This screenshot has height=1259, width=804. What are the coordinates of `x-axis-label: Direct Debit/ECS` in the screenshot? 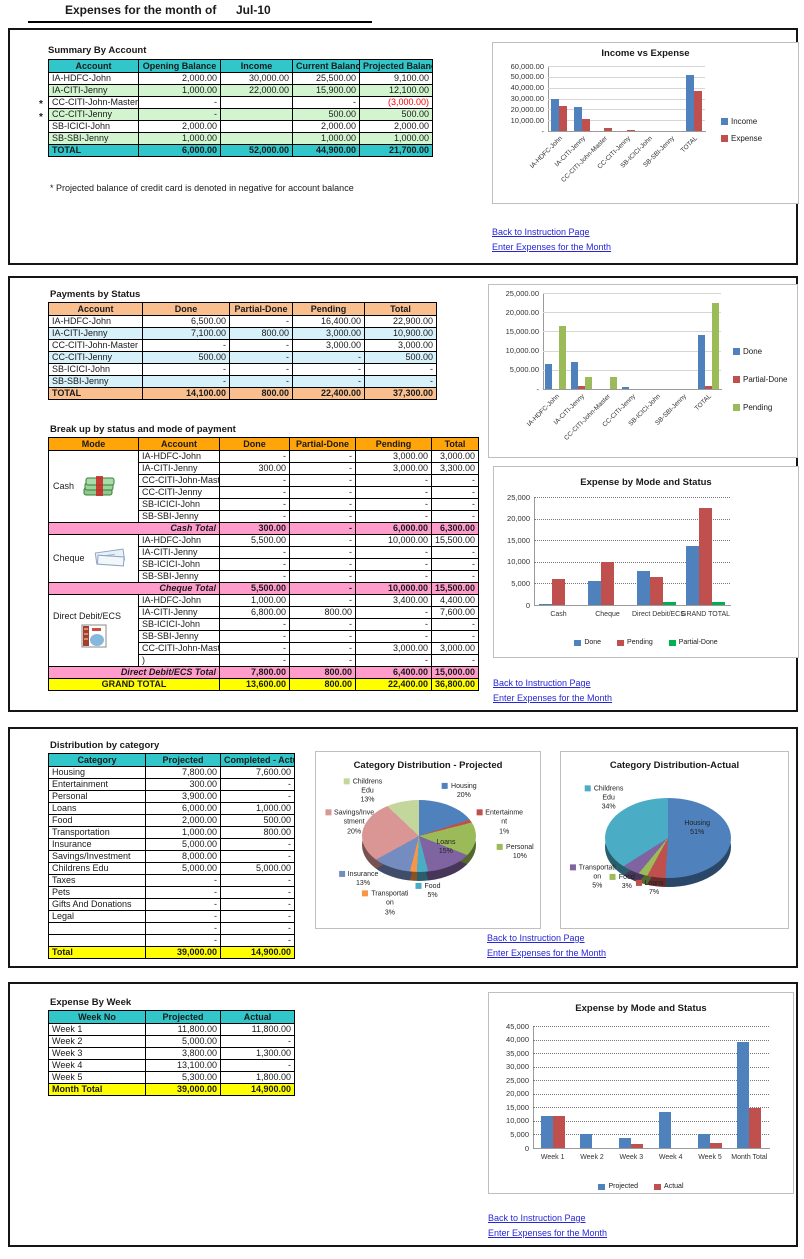 It's located at (658, 614).